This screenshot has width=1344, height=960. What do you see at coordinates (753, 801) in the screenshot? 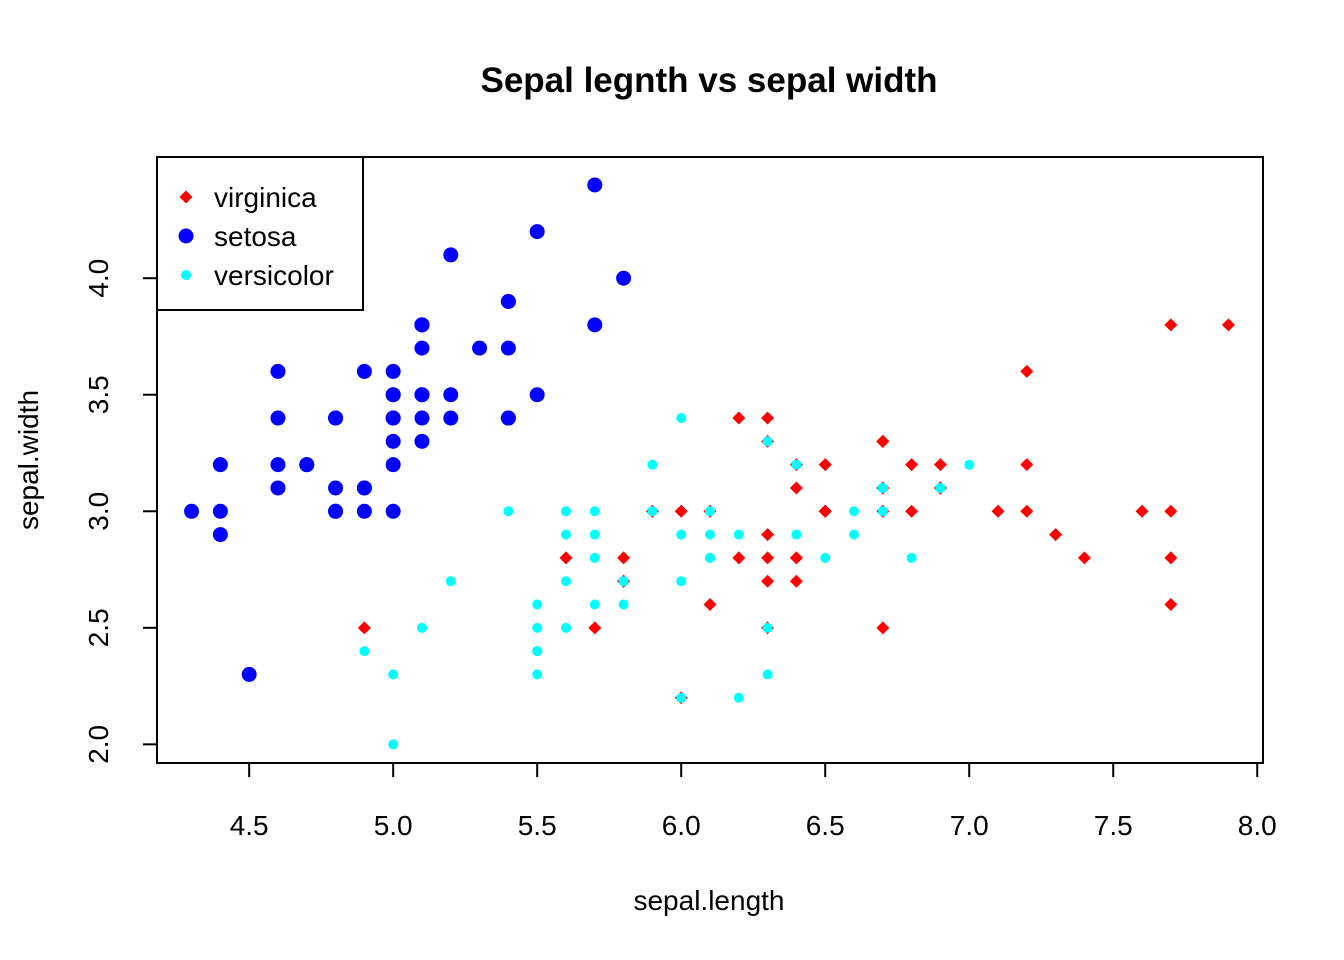
I see `x-axis: 4.5 5.0 5.5 6.0 6.5 7.0 7.5 8.0` at bounding box center [753, 801].